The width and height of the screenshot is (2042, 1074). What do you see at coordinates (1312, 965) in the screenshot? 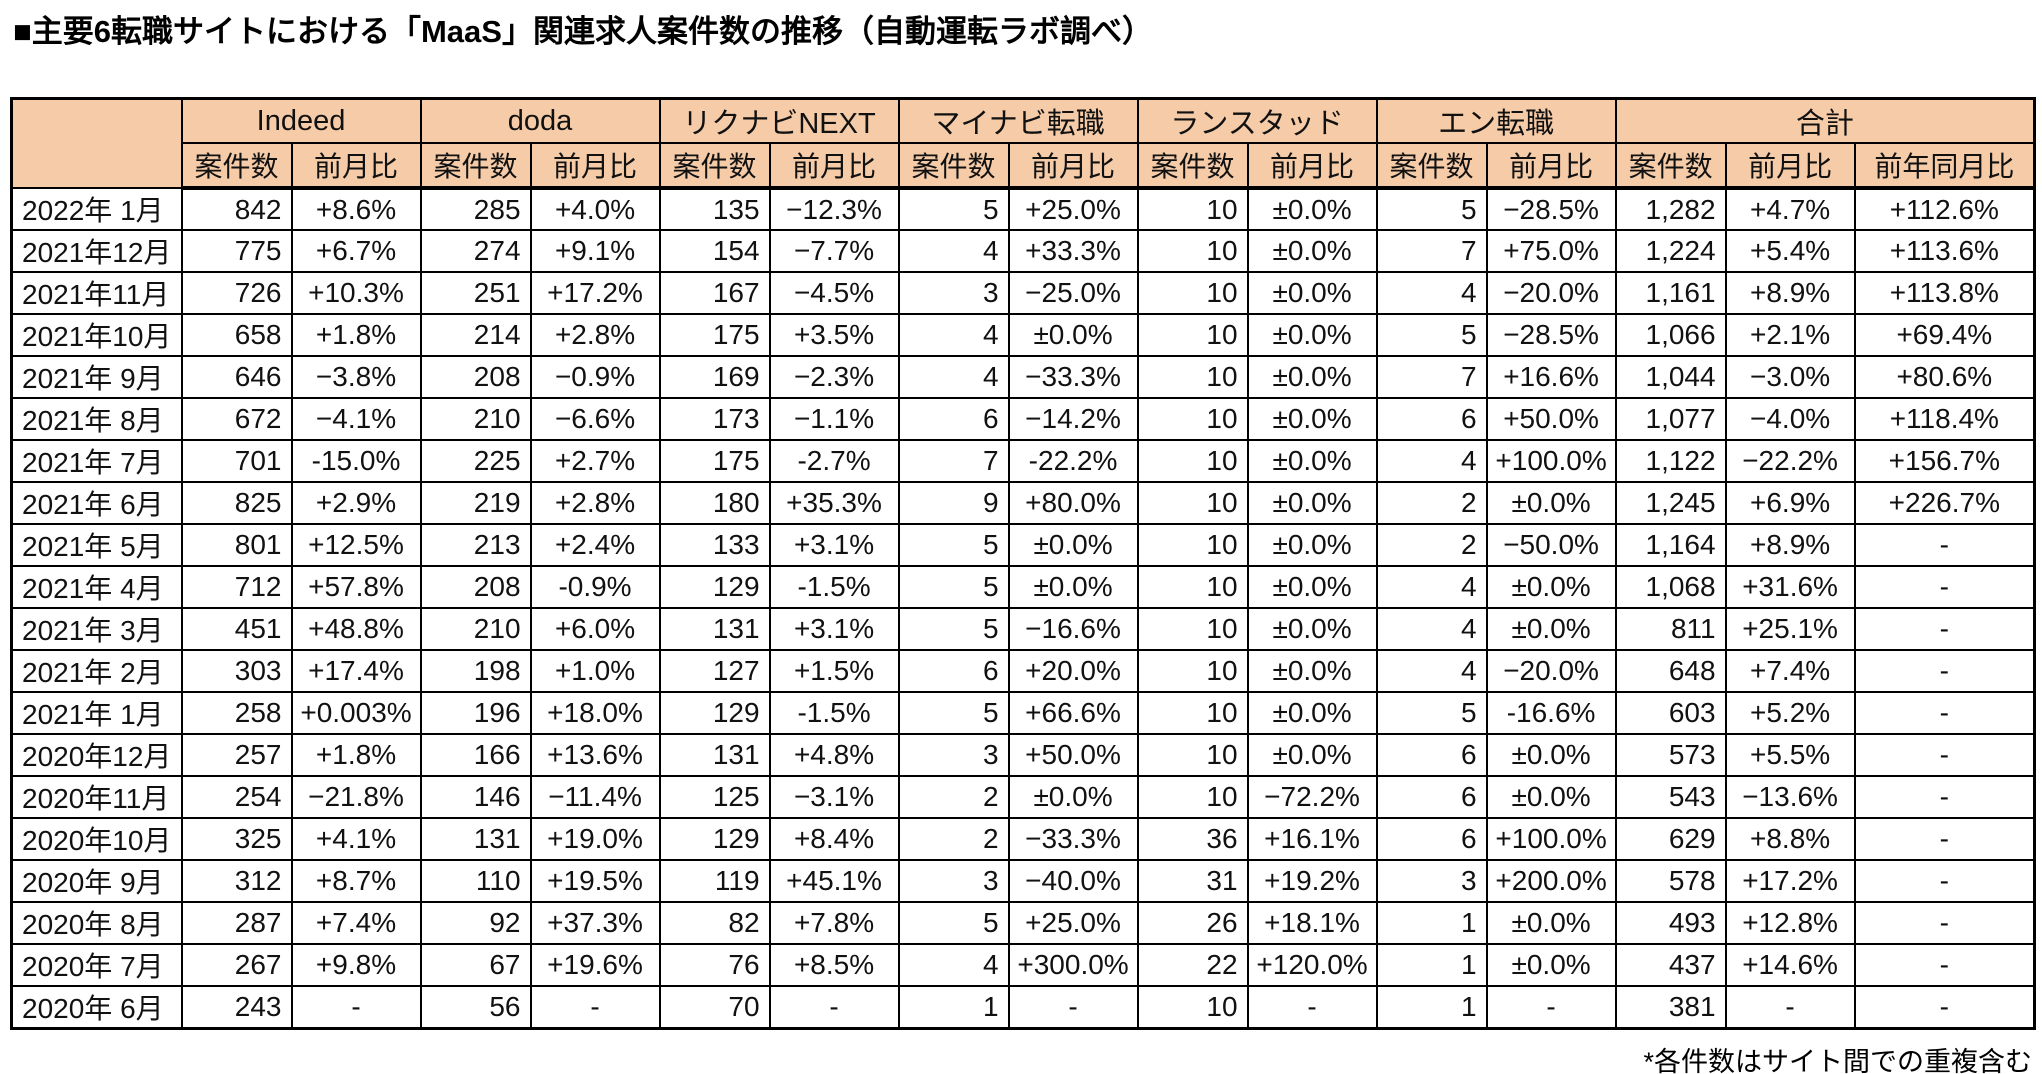
I see `value-cell: +120.0%` at bounding box center [1312, 965].